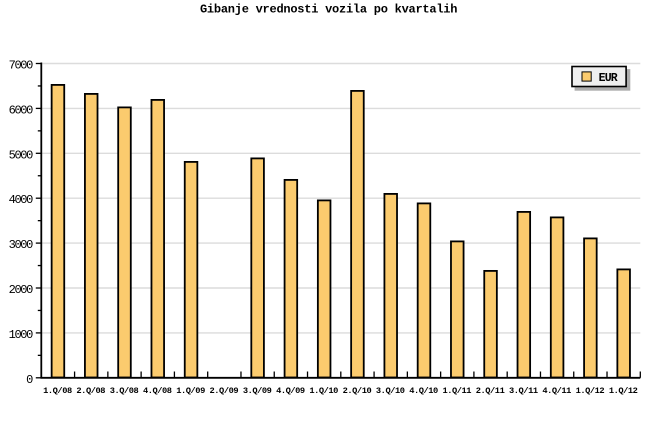  What do you see at coordinates (124, 391) in the screenshot?
I see `svg-text: 3.Q/08` at bounding box center [124, 391].